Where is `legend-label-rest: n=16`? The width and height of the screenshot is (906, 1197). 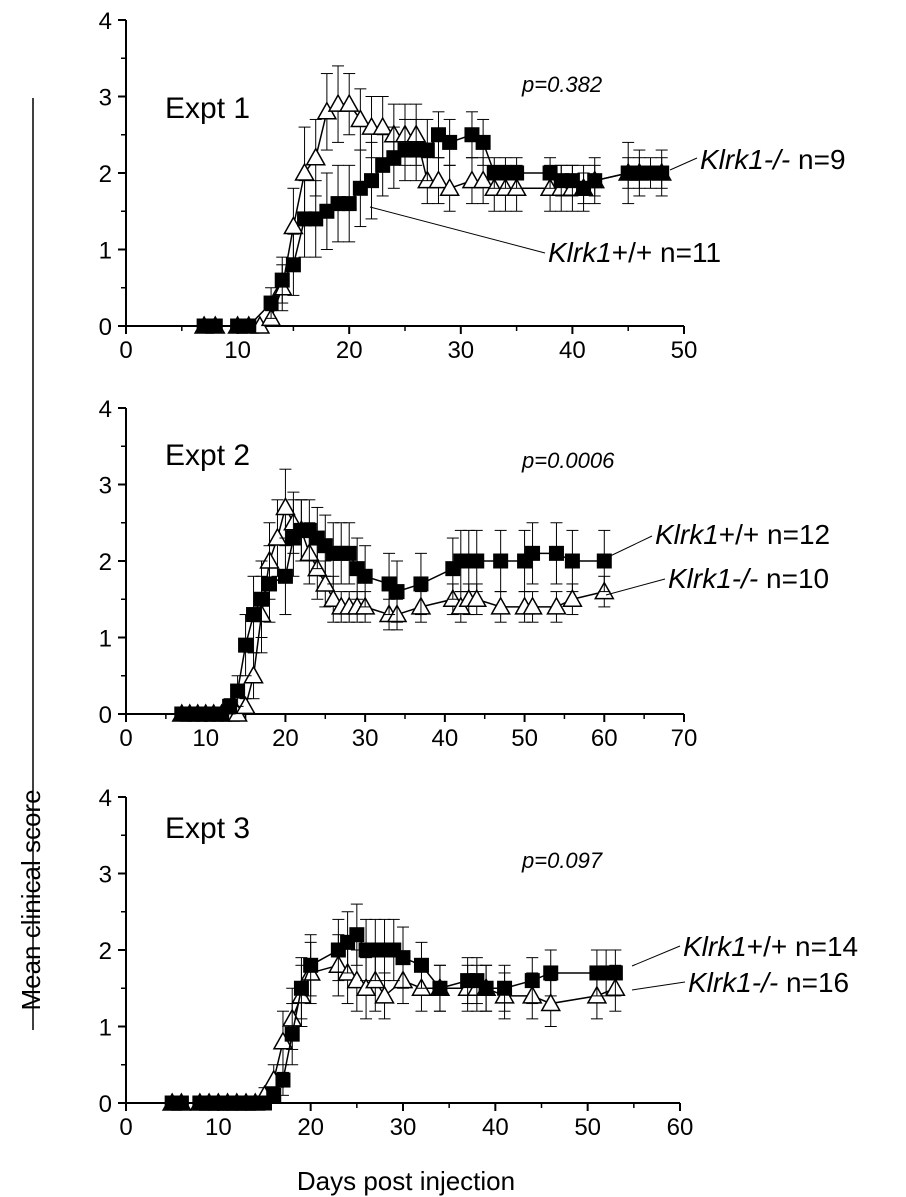 legend-label-rest: n=16 is located at coordinates (813, 982).